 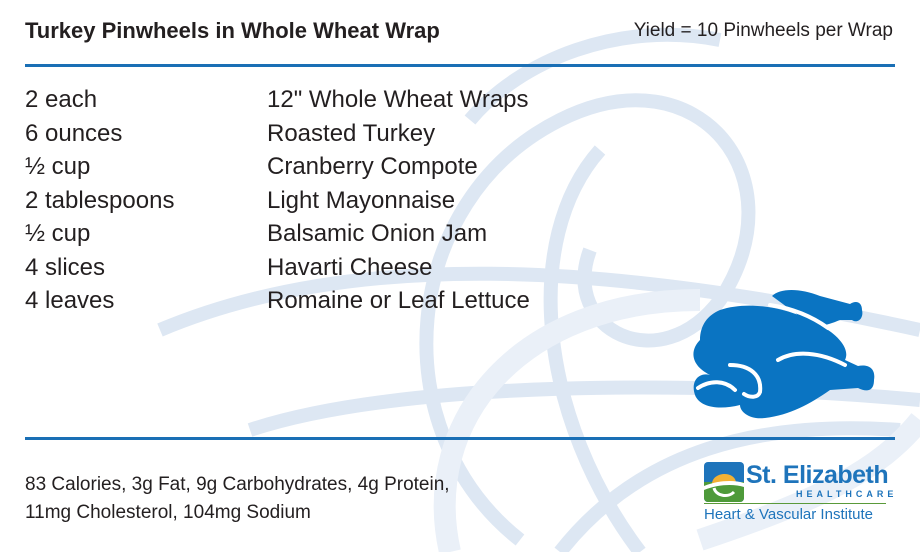 I want to click on ingredient-qty: 2 each, so click(x=61, y=99).